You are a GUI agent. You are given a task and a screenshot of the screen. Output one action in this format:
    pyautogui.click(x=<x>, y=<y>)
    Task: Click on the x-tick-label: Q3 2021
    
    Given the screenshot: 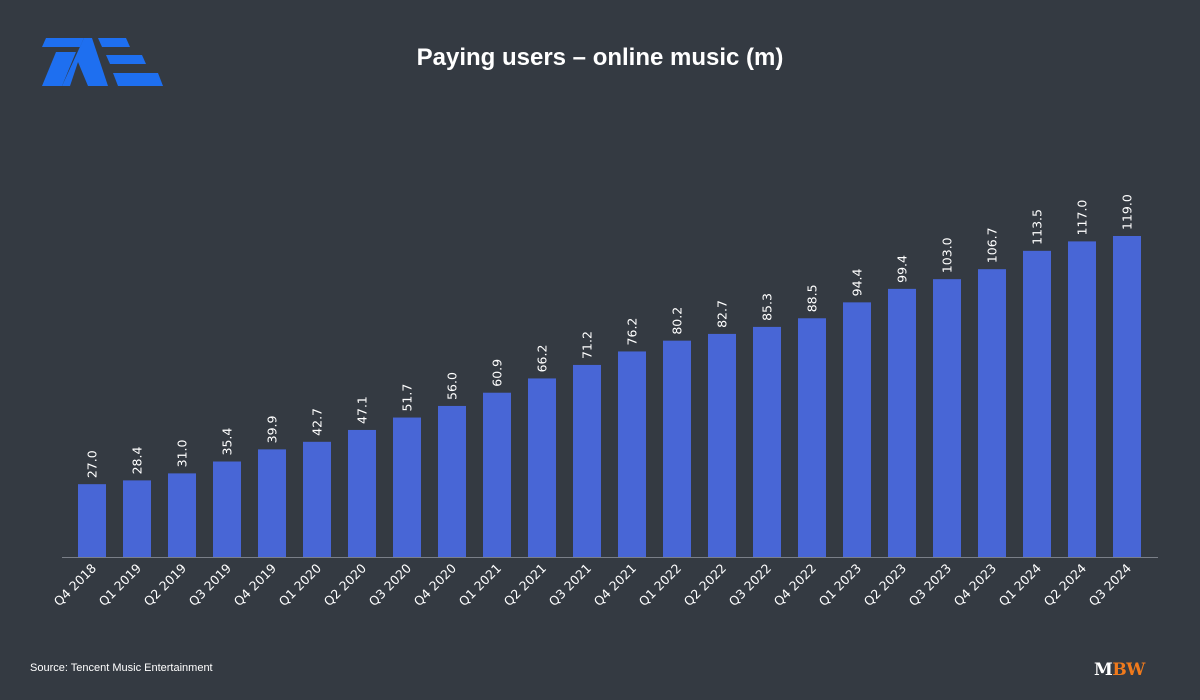 What is the action you would take?
    pyautogui.click(x=570, y=585)
    